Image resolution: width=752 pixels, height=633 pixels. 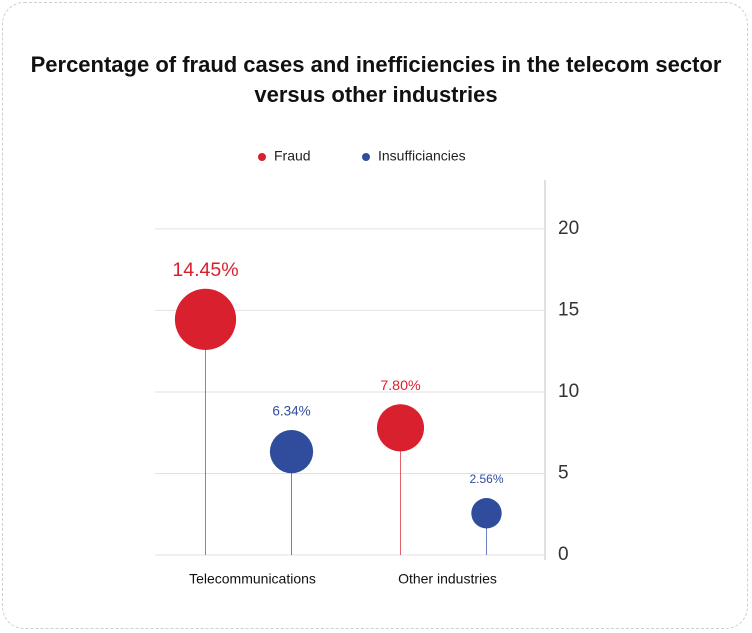 What do you see at coordinates (400, 386) in the screenshot?
I see `value-label: 7.80%` at bounding box center [400, 386].